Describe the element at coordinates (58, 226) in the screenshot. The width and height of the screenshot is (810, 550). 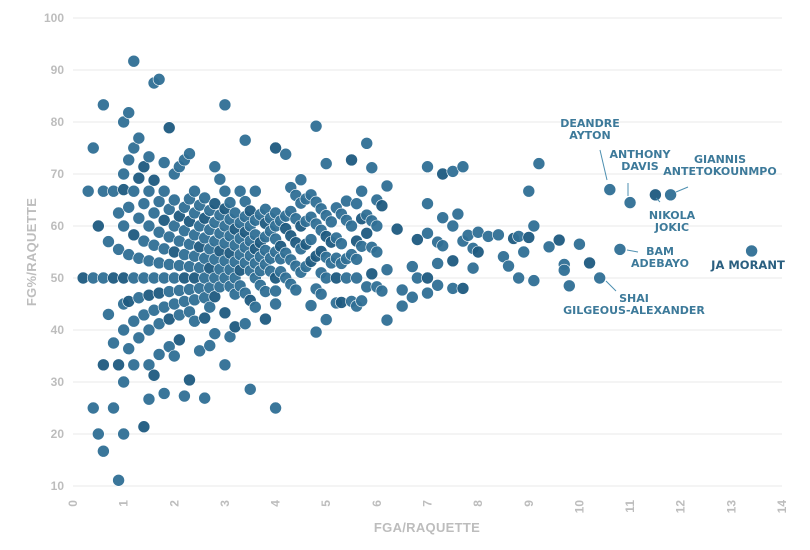
I see `y-tick-label: 60` at that location.